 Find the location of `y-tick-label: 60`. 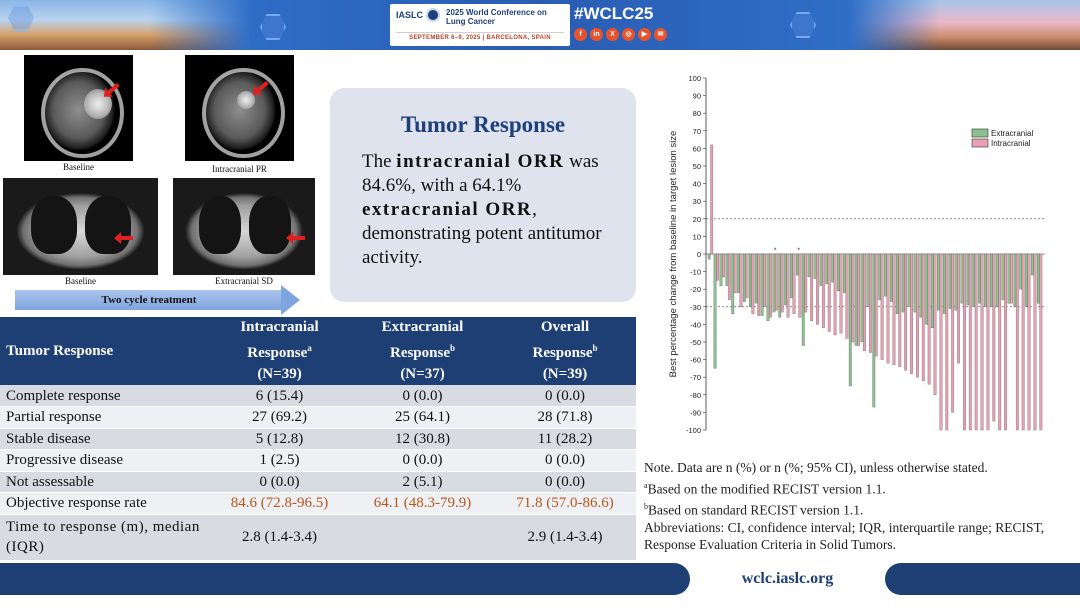

y-tick-label: 60 is located at coordinates (697, 148).